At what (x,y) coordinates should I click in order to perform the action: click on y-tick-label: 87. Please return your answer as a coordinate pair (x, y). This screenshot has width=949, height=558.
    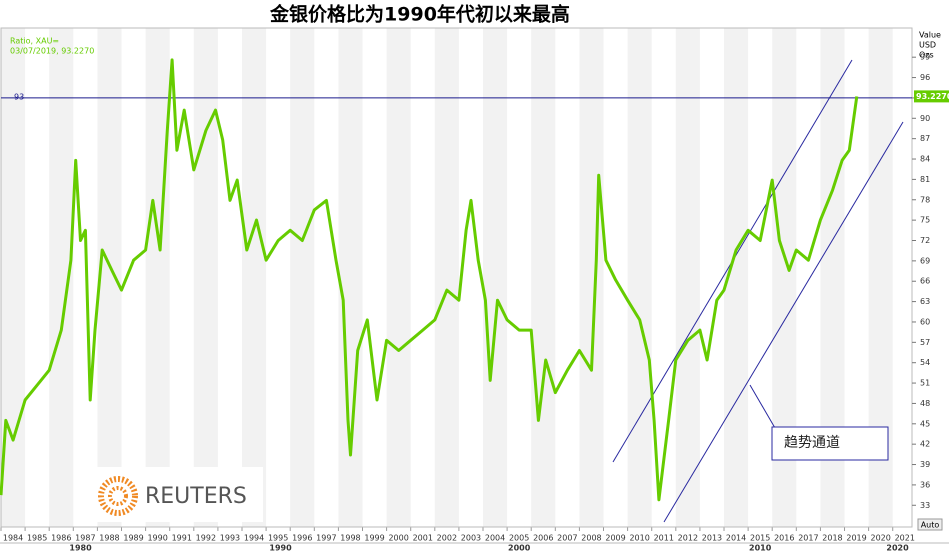
    Looking at the image, I should click on (925, 138).